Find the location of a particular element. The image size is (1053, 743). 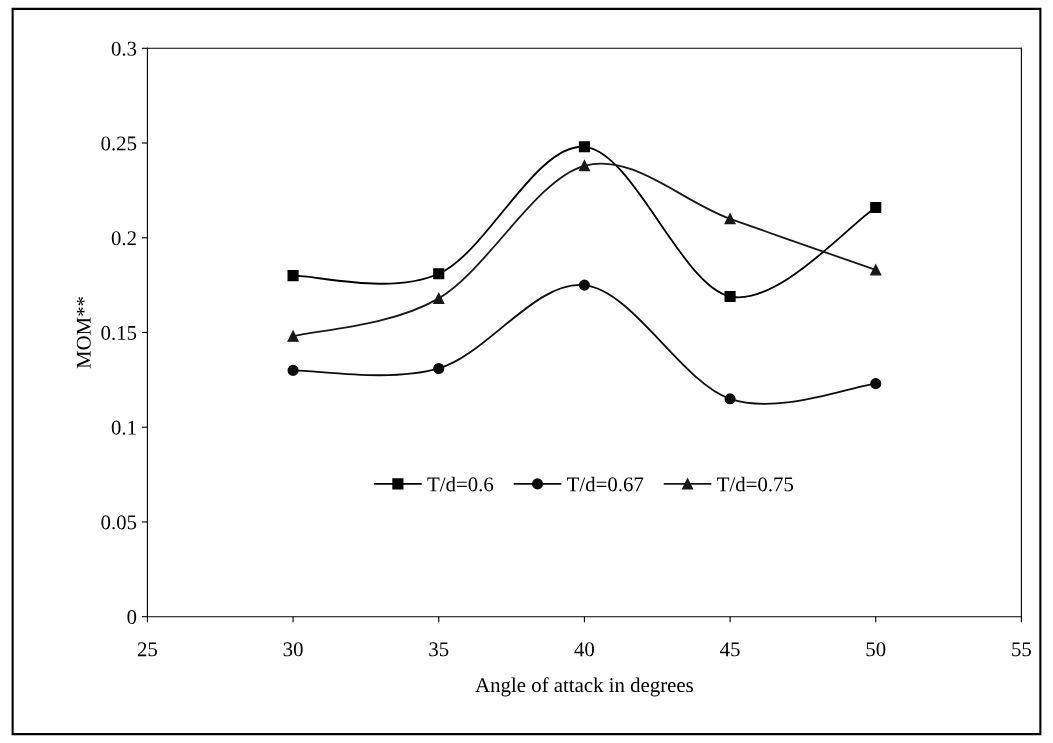

x-tick-label: 35 is located at coordinates (439, 649).